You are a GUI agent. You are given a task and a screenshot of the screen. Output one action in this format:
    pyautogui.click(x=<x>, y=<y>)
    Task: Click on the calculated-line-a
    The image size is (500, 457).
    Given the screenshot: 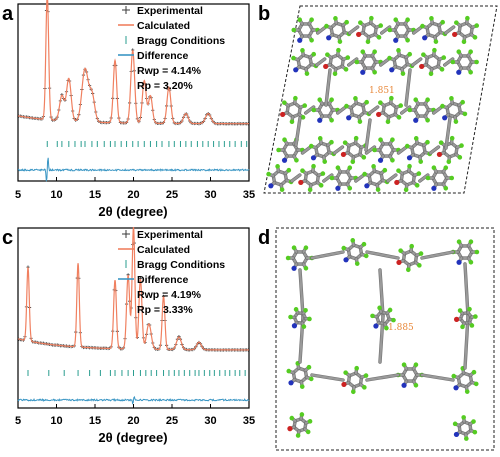 What is the action you would take?
    pyautogui.click(x=133, y=62)
    